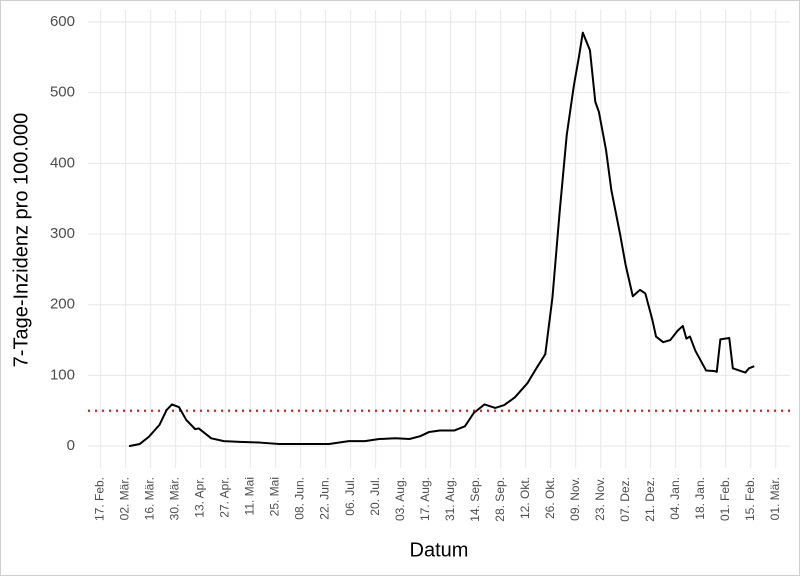 The image size is (800, 576). What do you see at coordinates (175, 498) in the screenshot?
I see `x-tick-label: 30. Mär.` at bounding box center [175, 498].